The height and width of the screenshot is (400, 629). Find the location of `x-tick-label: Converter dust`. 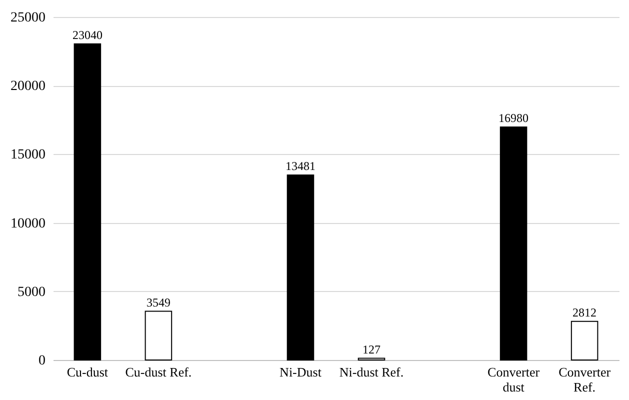

x-tick-label: Converter dust is located at coordinates (514, 379).